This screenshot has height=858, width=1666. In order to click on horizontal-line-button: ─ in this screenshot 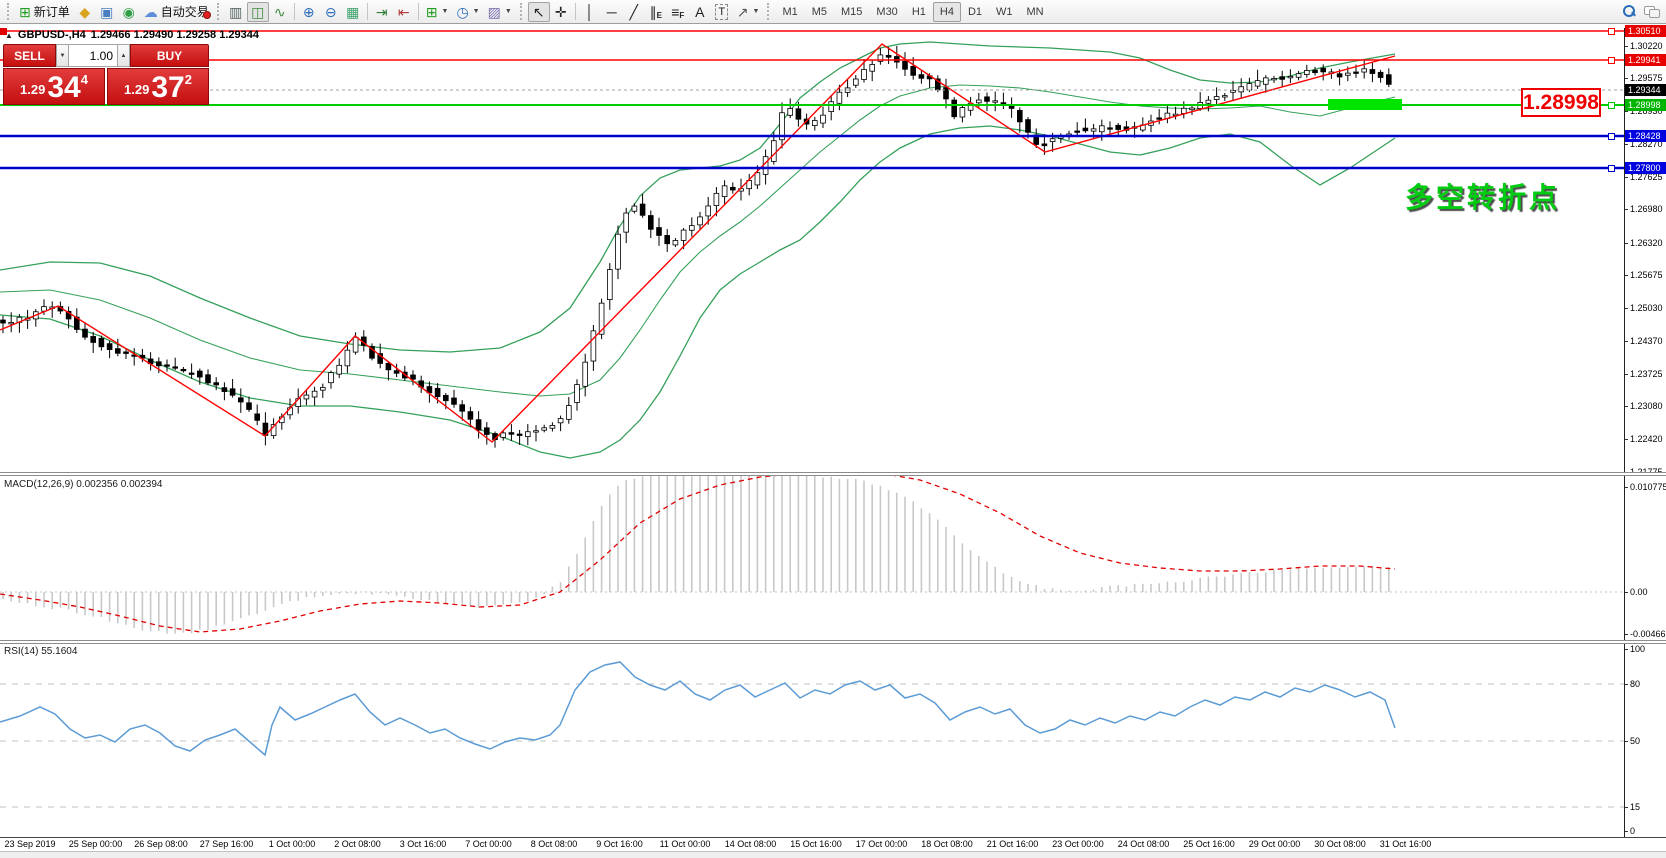, I will do `click(612, 12)`.